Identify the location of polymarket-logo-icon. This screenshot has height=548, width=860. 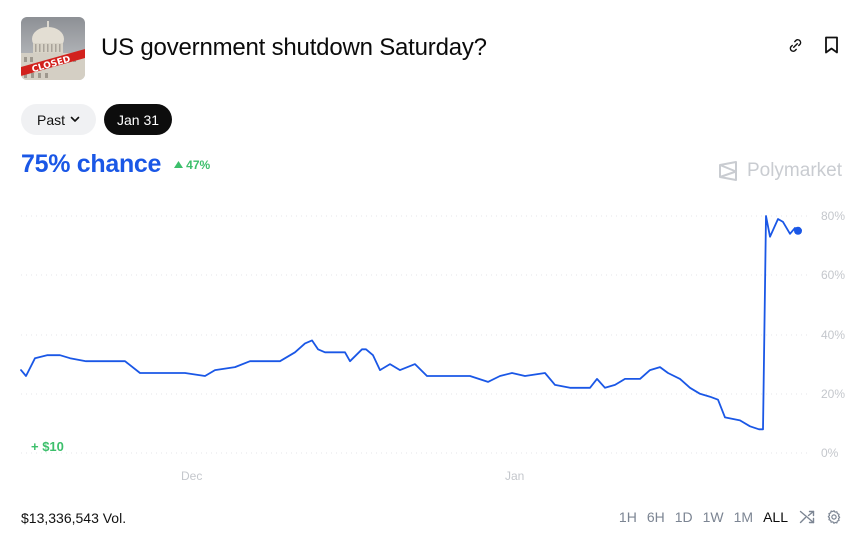
(727, 171).